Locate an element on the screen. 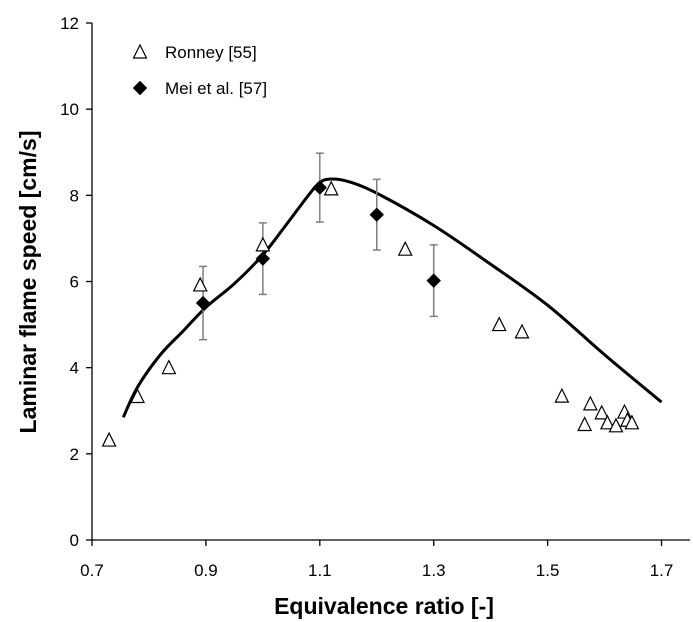 The width and height of the screenshot is (693, 622). y-tick-label: 2 is located at coordinates (74, 454).